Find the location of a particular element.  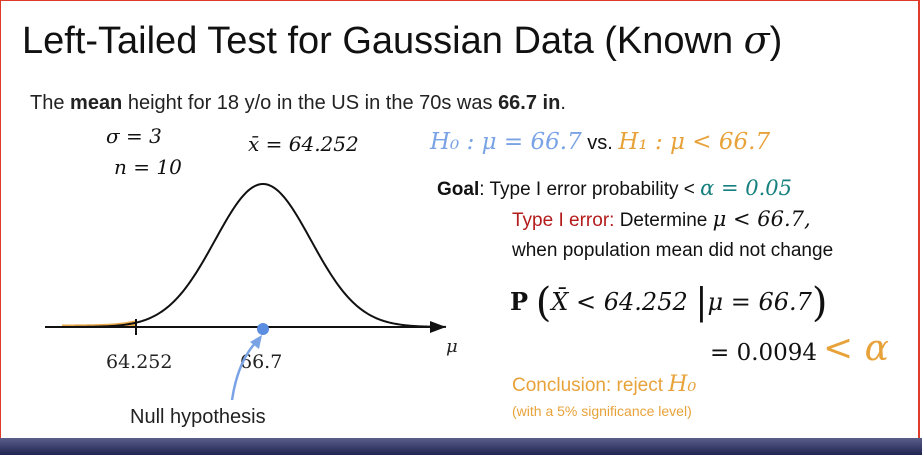

conclusion-note: (with a 5% significance level) is located at coordinates (602, 411).